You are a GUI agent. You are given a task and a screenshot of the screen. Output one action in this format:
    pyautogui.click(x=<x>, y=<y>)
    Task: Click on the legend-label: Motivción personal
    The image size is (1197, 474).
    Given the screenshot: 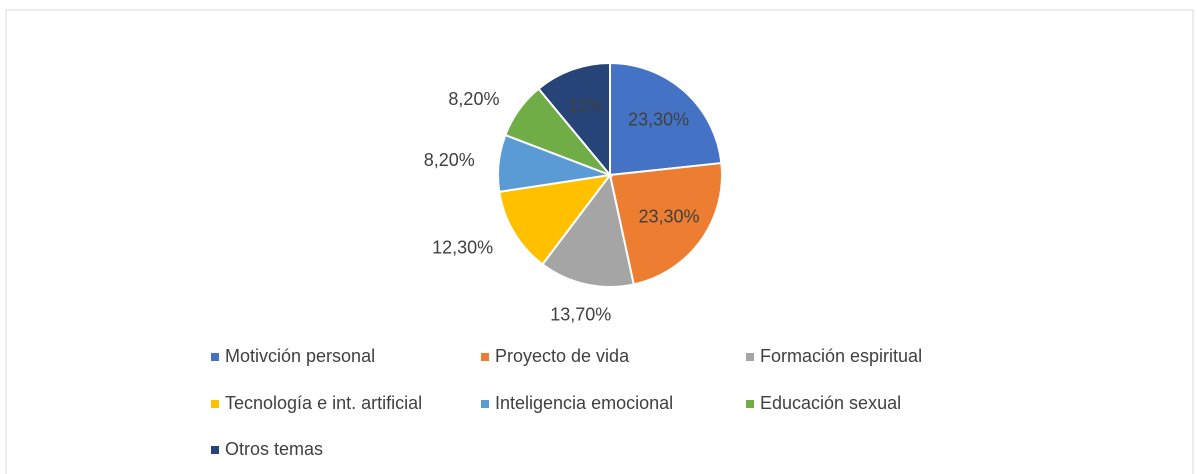 What is the action you would take?
    pyautogui.click(x=300, y=356)
    